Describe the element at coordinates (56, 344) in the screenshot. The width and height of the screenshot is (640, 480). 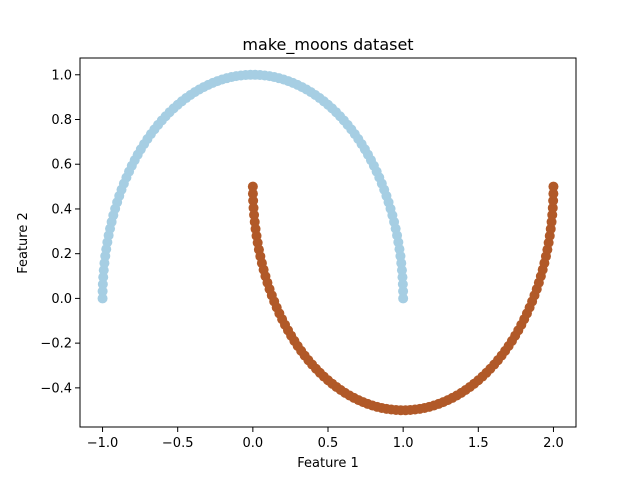
I see `y-tick-label: −0.2` at that location.